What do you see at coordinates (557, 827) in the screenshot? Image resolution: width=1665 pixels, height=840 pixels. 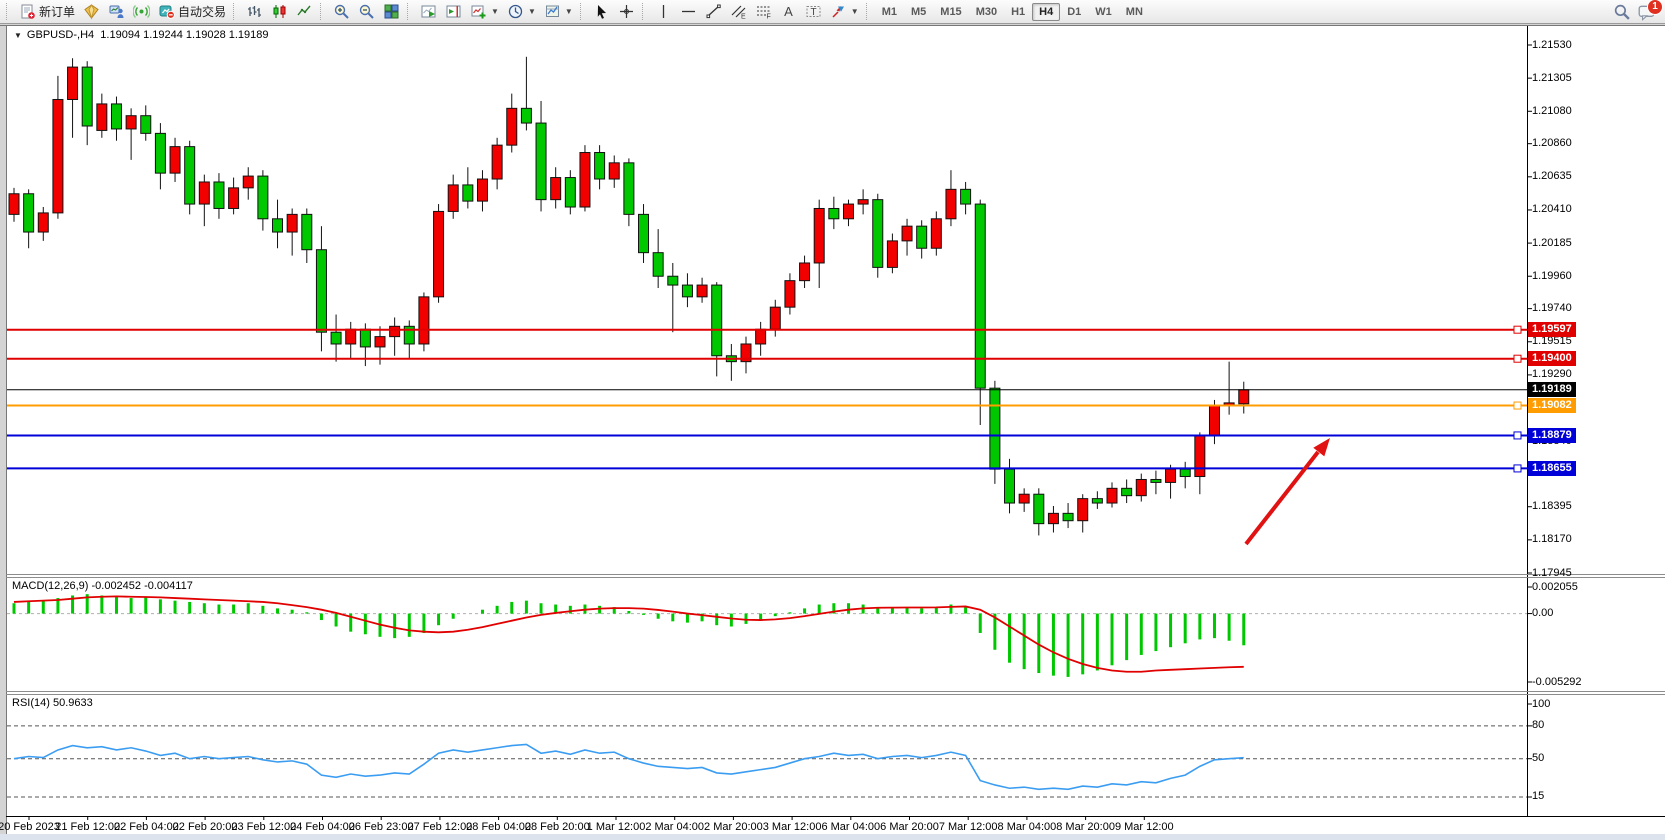 I see `date-tick-label: 28 Feb 20:00` at bounding box center [557, 827].